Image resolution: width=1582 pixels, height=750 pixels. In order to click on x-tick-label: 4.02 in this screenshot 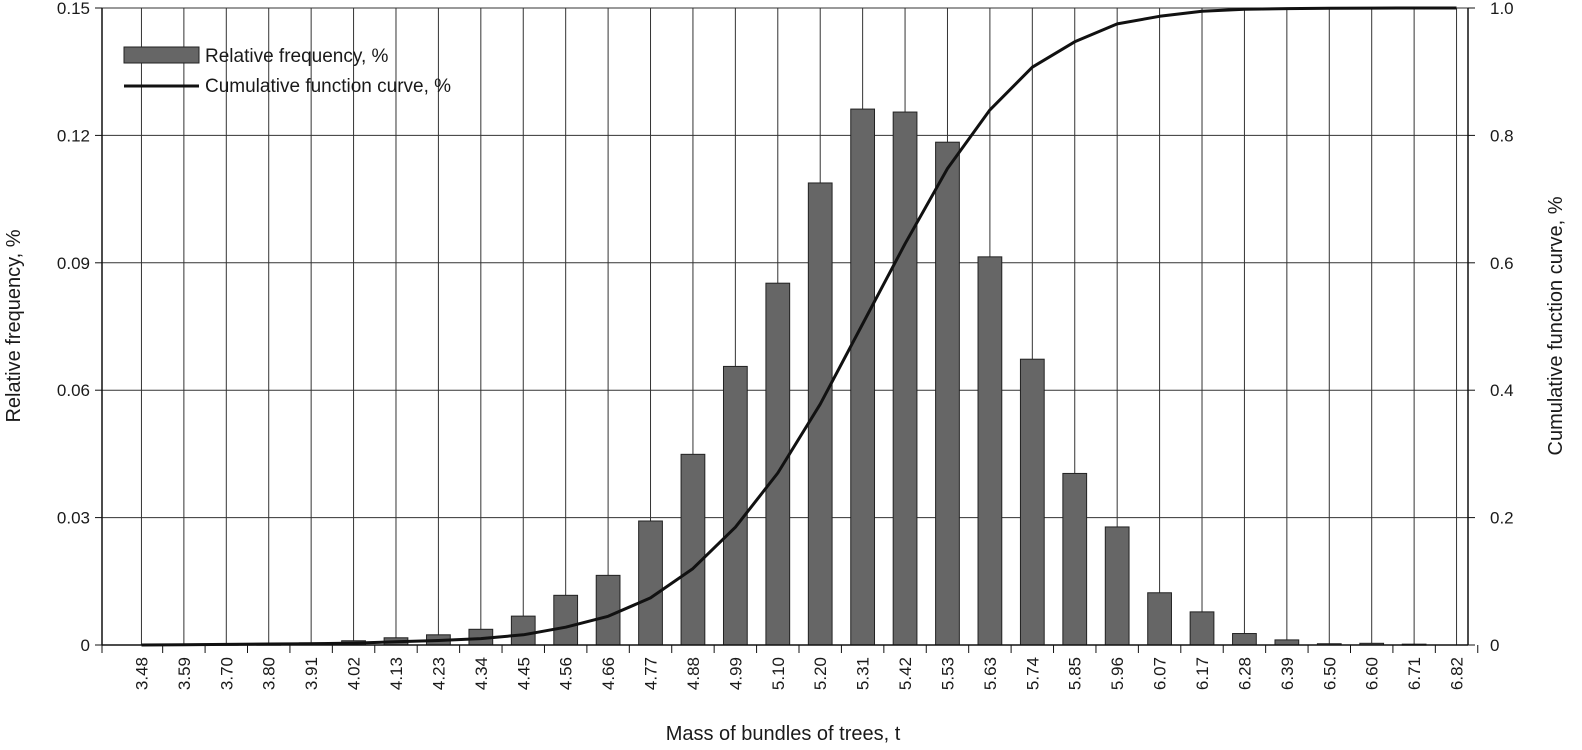, I will do `click(354, 673)`.